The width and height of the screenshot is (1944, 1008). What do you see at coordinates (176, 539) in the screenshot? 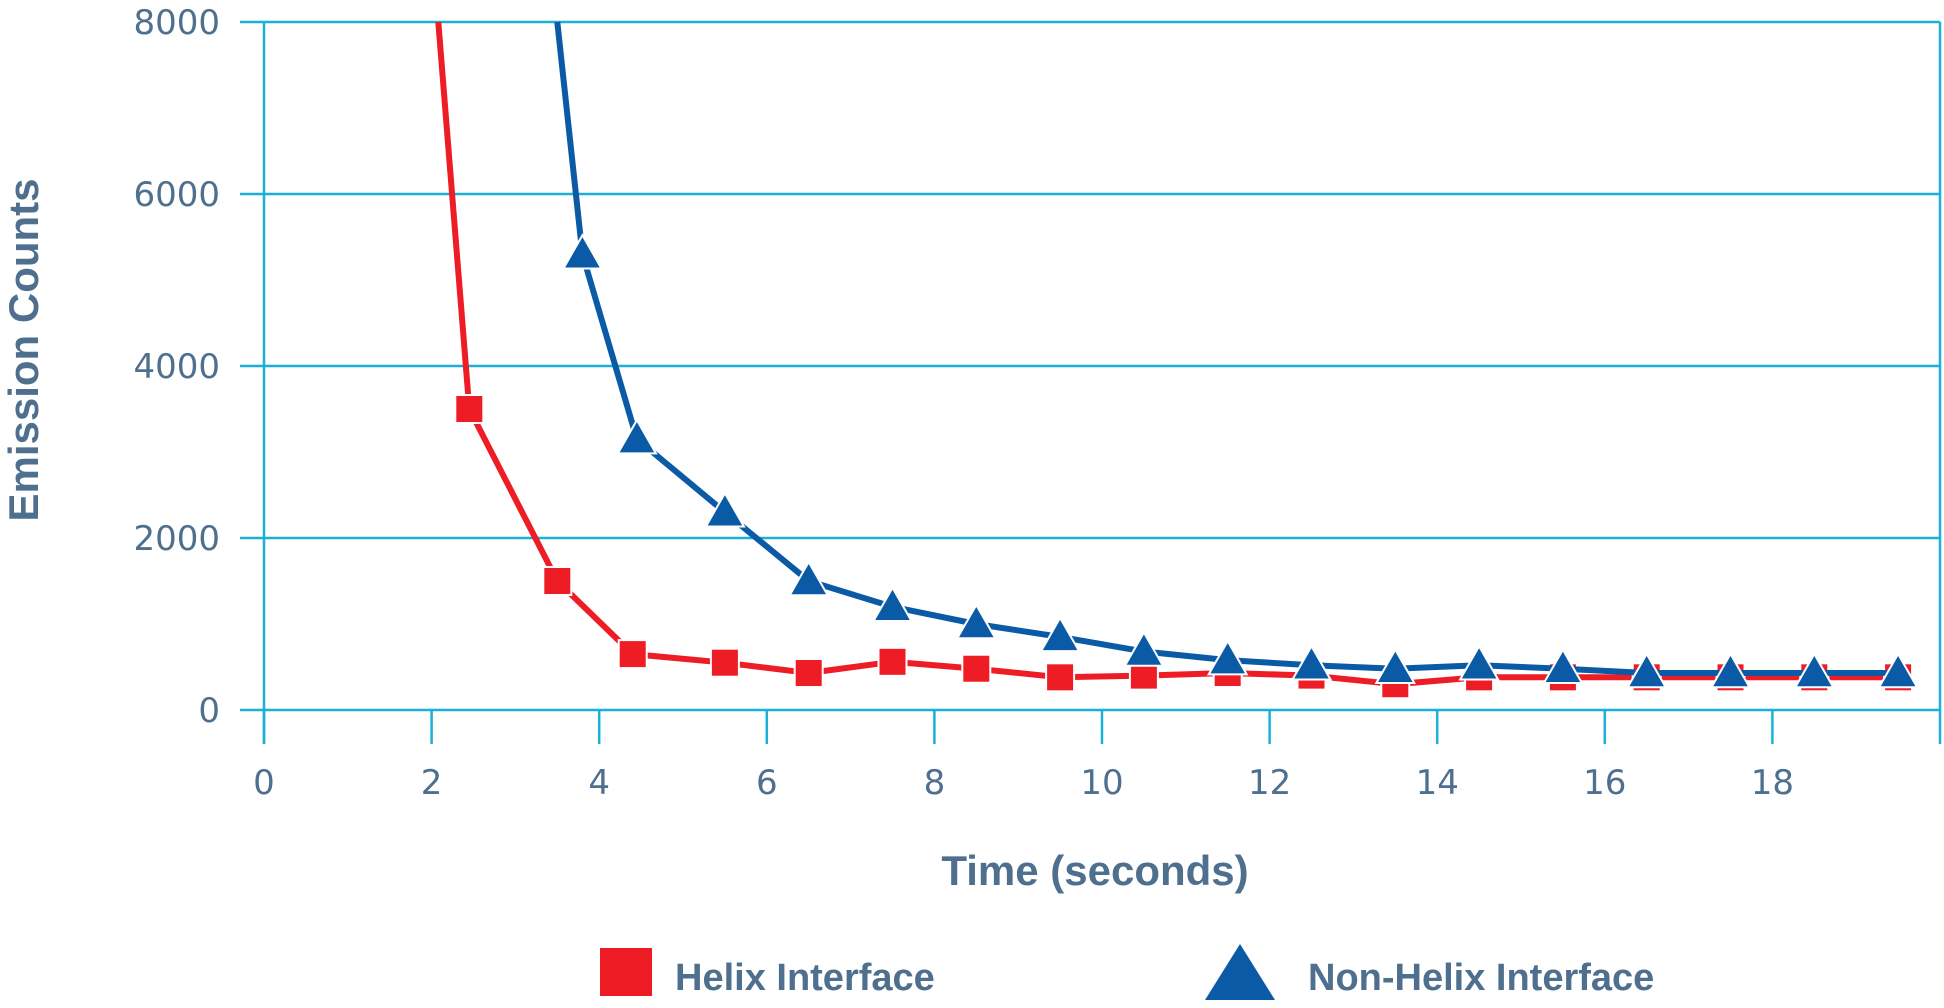
I see `y-tick-label-2000: 2000` at bounding box center [176, 539].